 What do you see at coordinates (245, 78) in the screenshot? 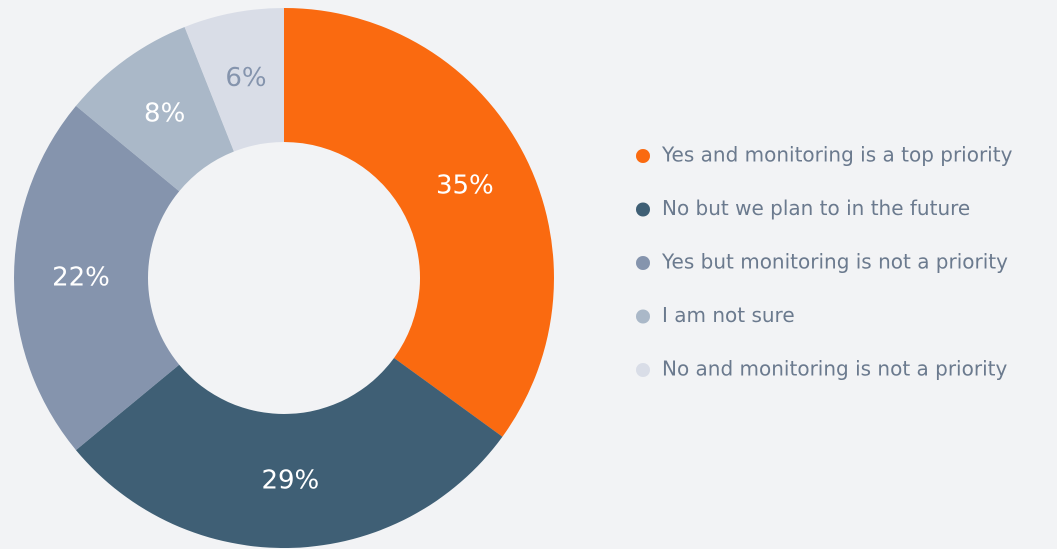
I see `data-label: 6%` at bounding box center [245, 78].